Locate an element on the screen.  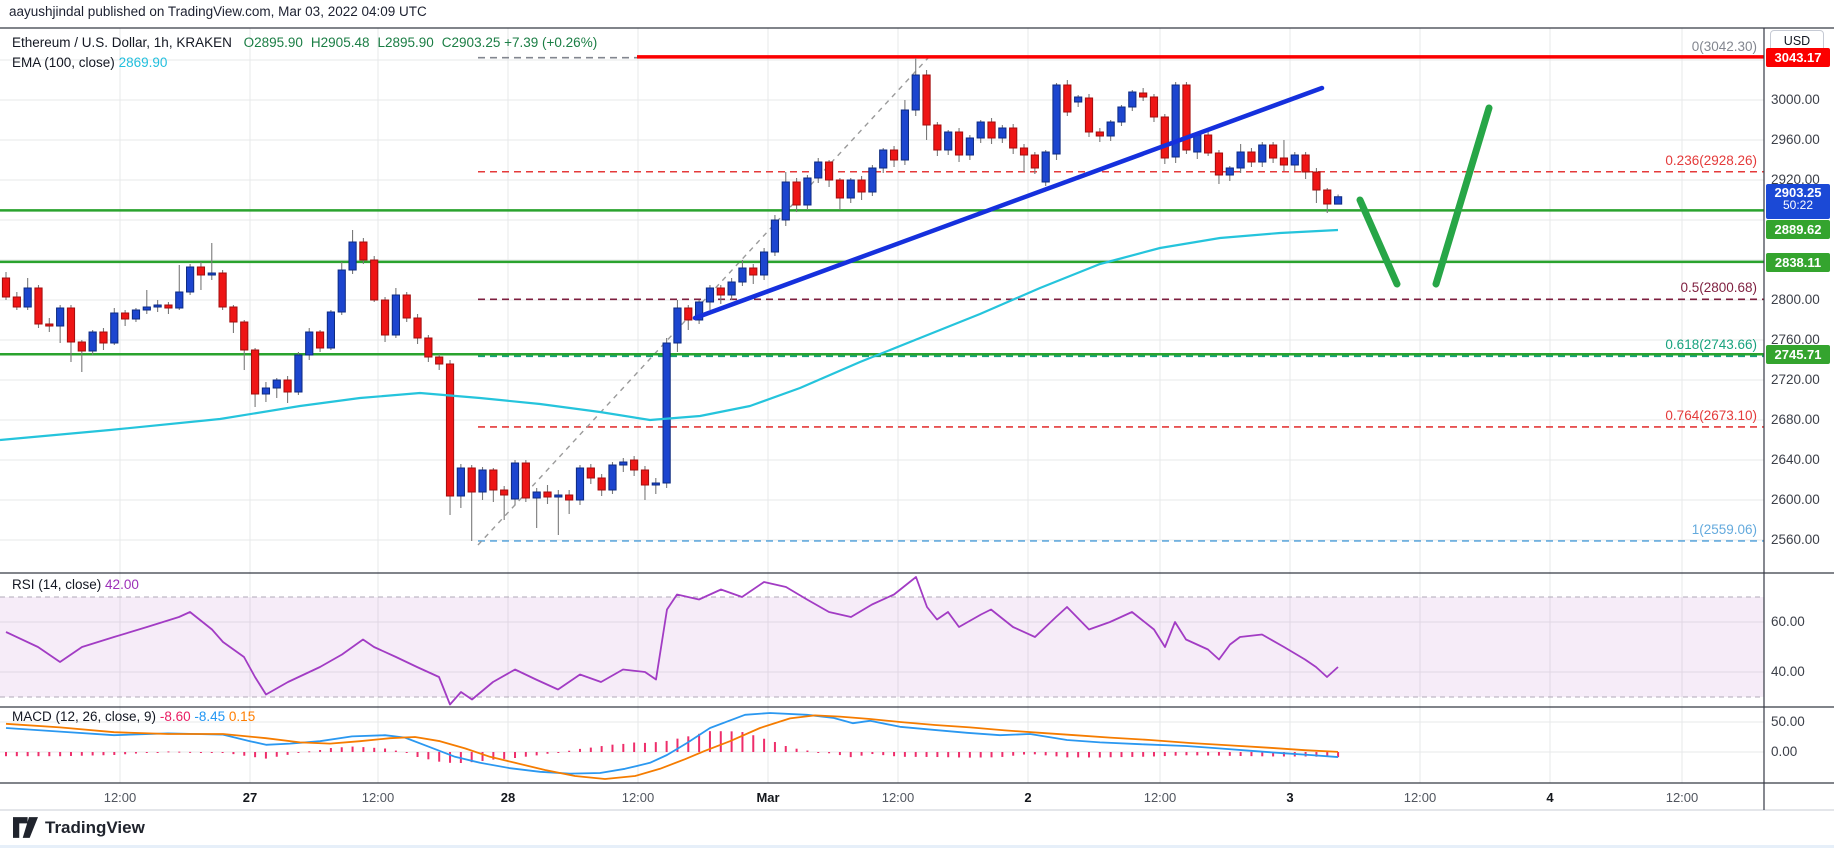
symbol-title: Ethereum / U.S. Dollar, 1h, KRAKEN is located at coordinates (122, 42).